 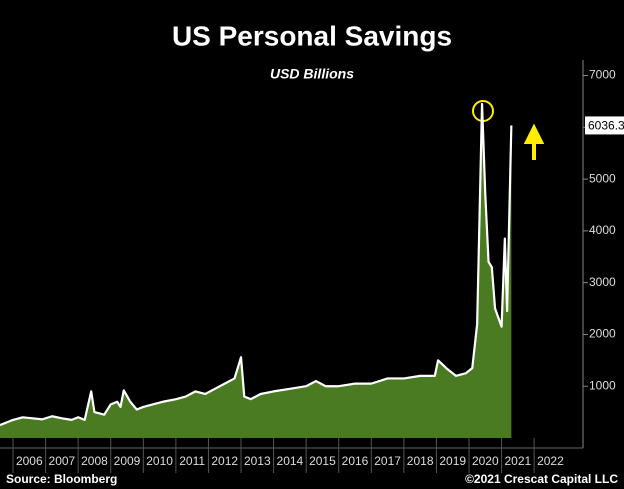 I want to click on x-tick-label: 2008, so click(x=94, y=461).